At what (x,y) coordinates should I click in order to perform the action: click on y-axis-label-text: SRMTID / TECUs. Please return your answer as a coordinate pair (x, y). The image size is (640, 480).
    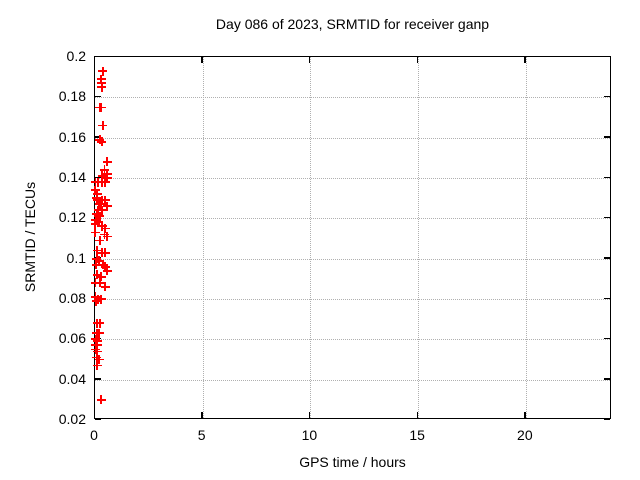
    Looking at the image, I should click on (30, 237).